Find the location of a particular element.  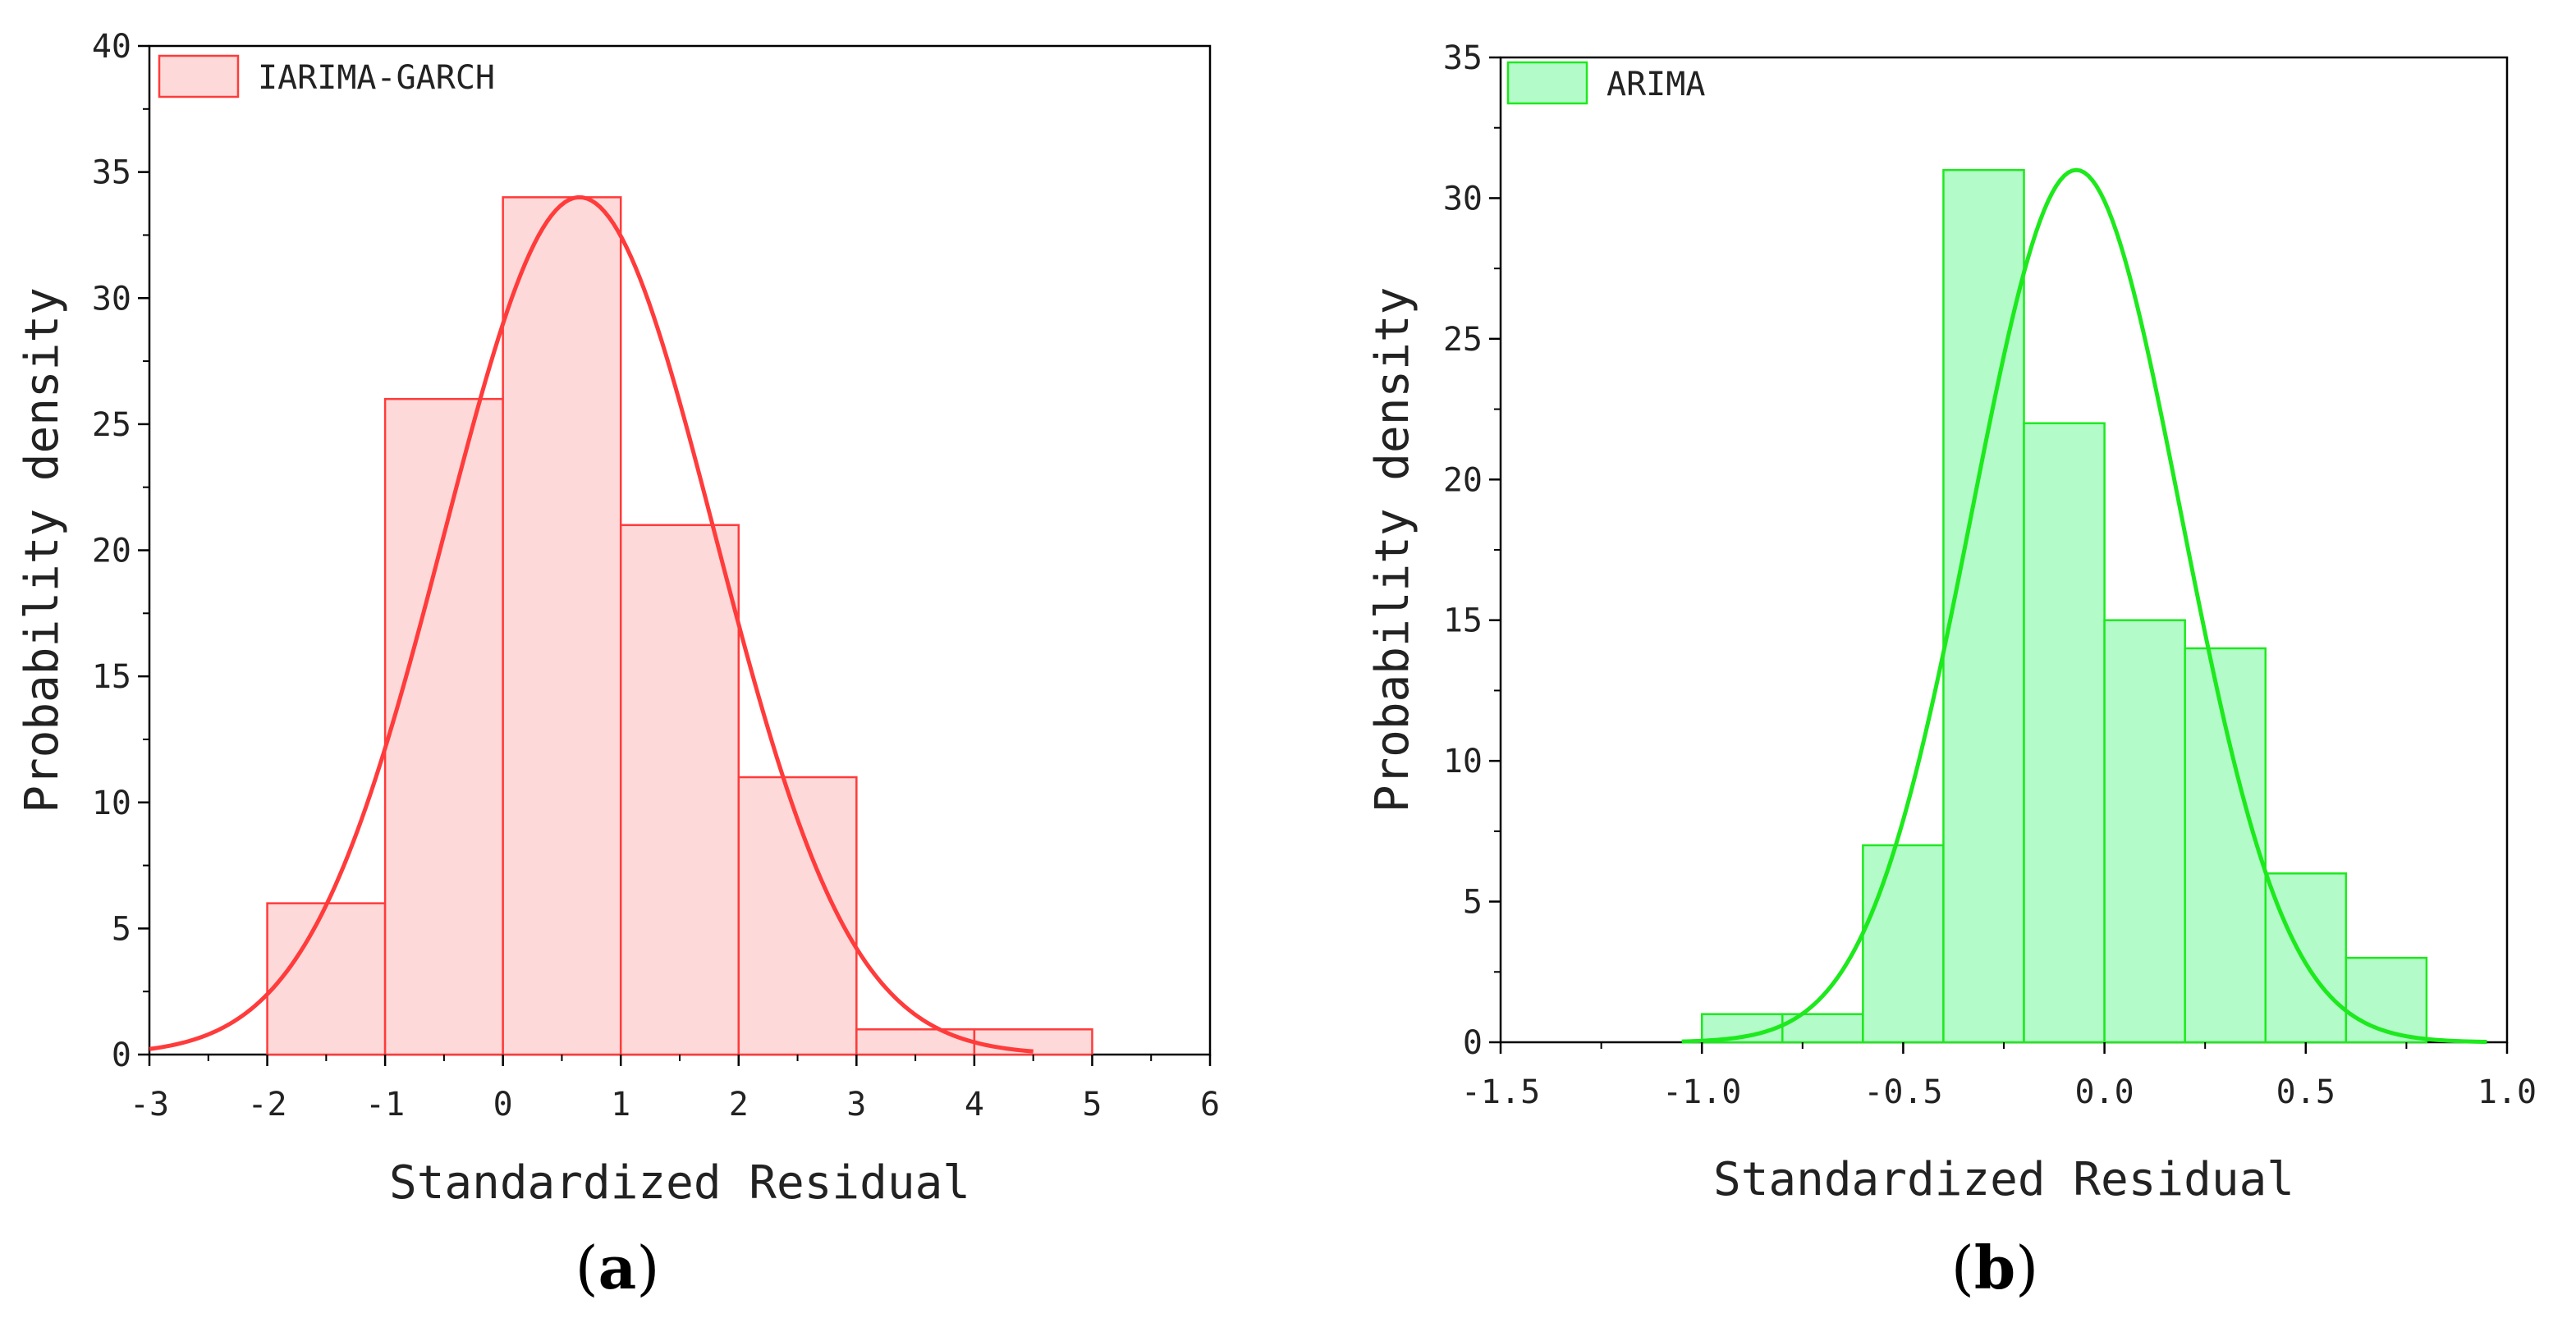

panel-label: (b) is located at coordinates (1995, 1267).